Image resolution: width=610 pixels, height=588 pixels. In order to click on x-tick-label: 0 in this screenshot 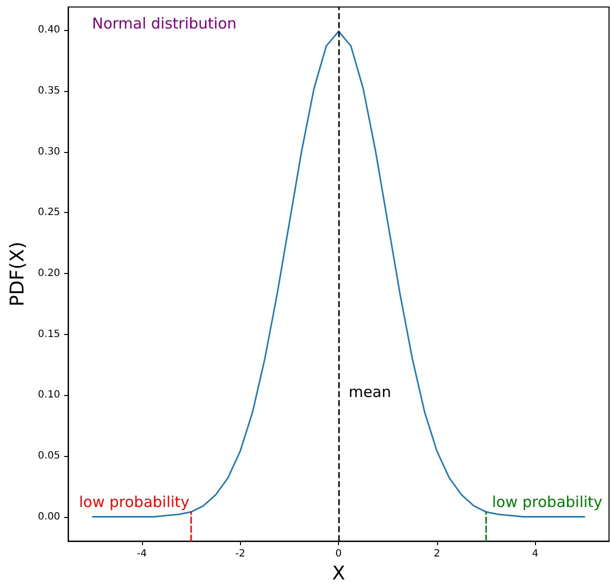, I will do `click(338, 554)`.